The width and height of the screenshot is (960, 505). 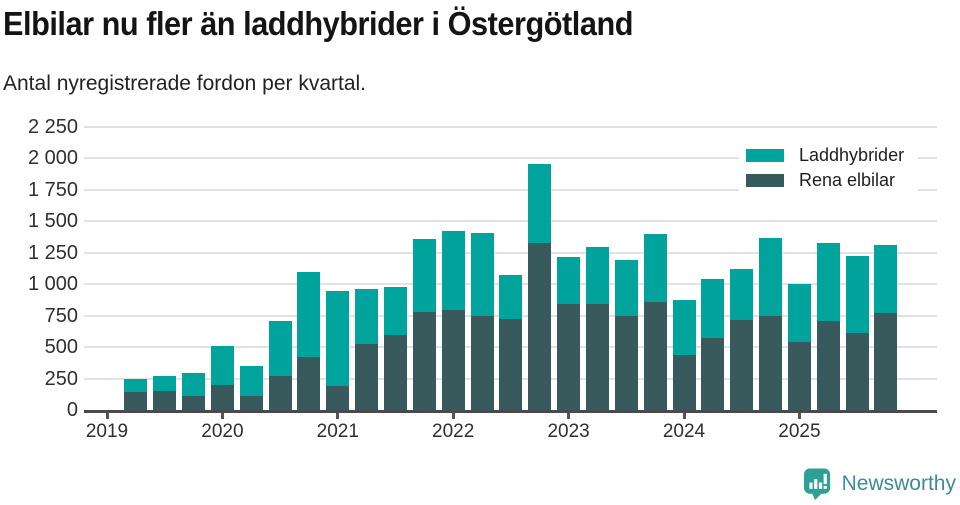 I want to click on bar-2020-Q2-laddhybrider, so click(x=251, y=380).